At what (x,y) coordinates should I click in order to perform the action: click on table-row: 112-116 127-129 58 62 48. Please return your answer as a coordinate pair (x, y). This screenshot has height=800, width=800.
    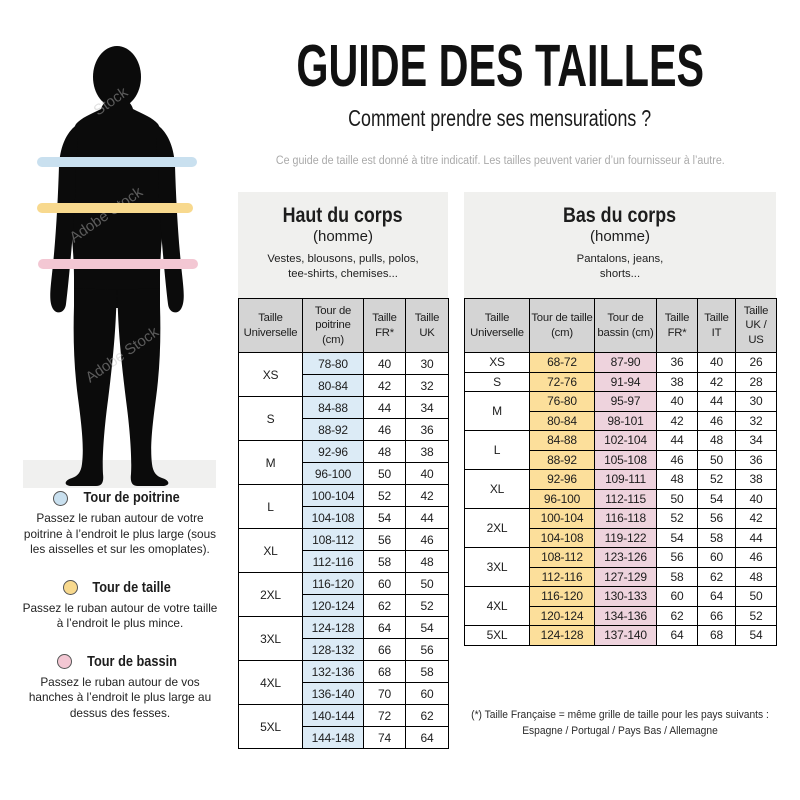
    Looking at the image, I should click on (621, 576).